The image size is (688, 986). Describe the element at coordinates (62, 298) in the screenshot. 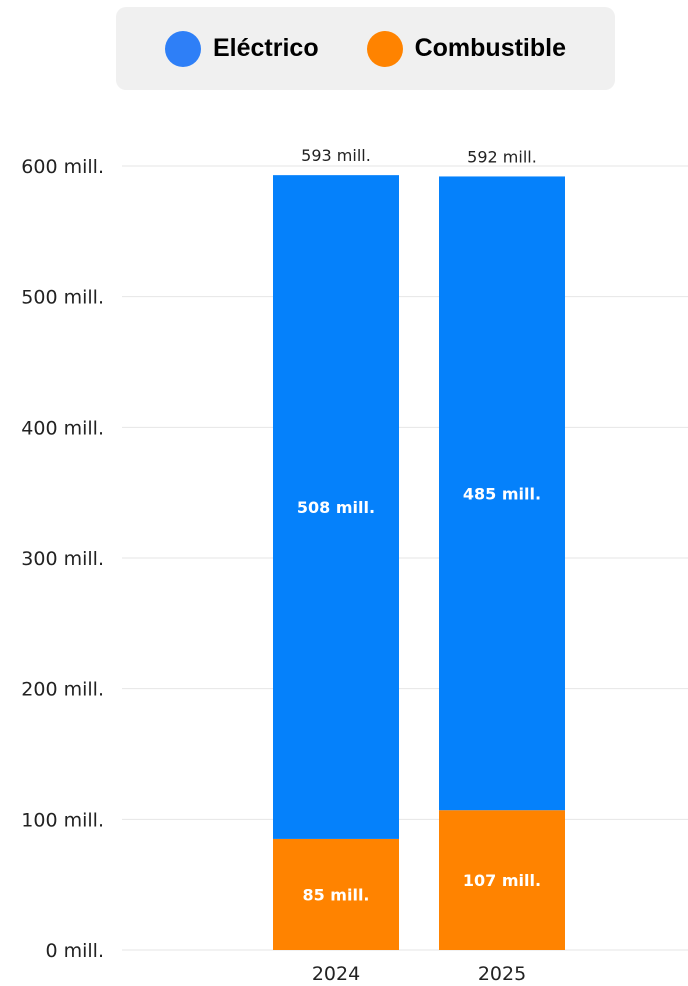

I see `y-tick-label: 500 mill.` at that location.